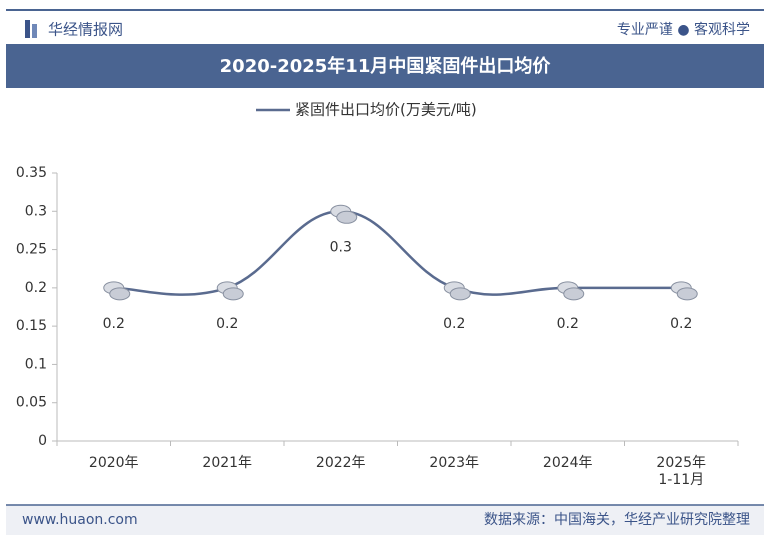  Describe the element at coordinates (85, 30) in the screenshot. I see `logo-text: 华经情报网` at that location.